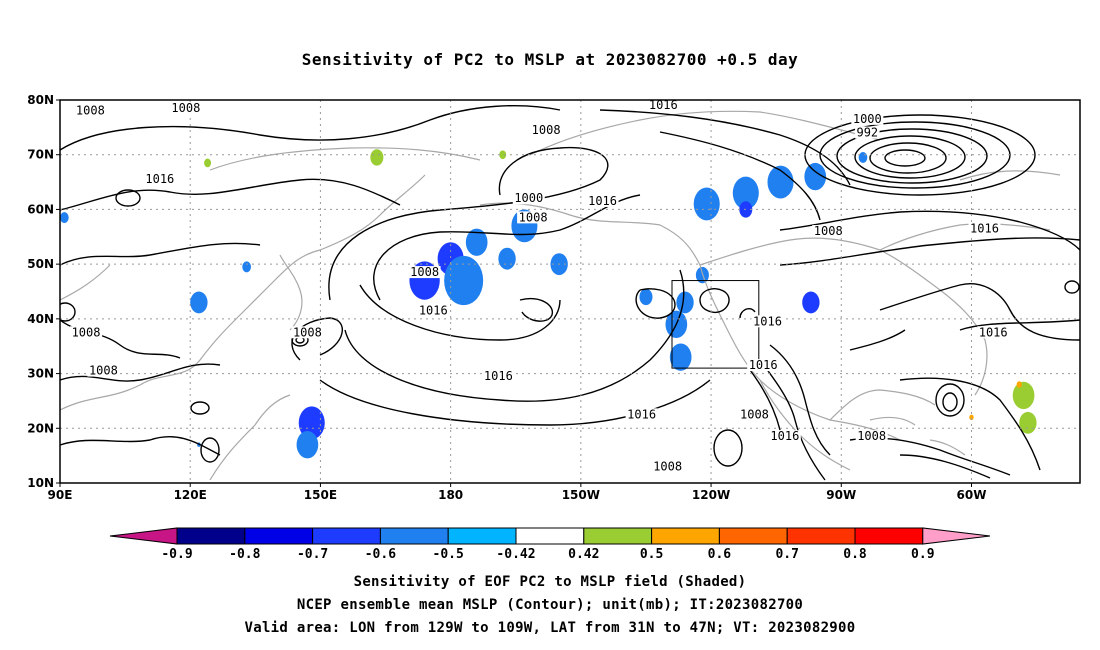 The width and height of the screenshot is (1100, 650). I want to click on colorbar-label: -0.6, so click(380, 554).